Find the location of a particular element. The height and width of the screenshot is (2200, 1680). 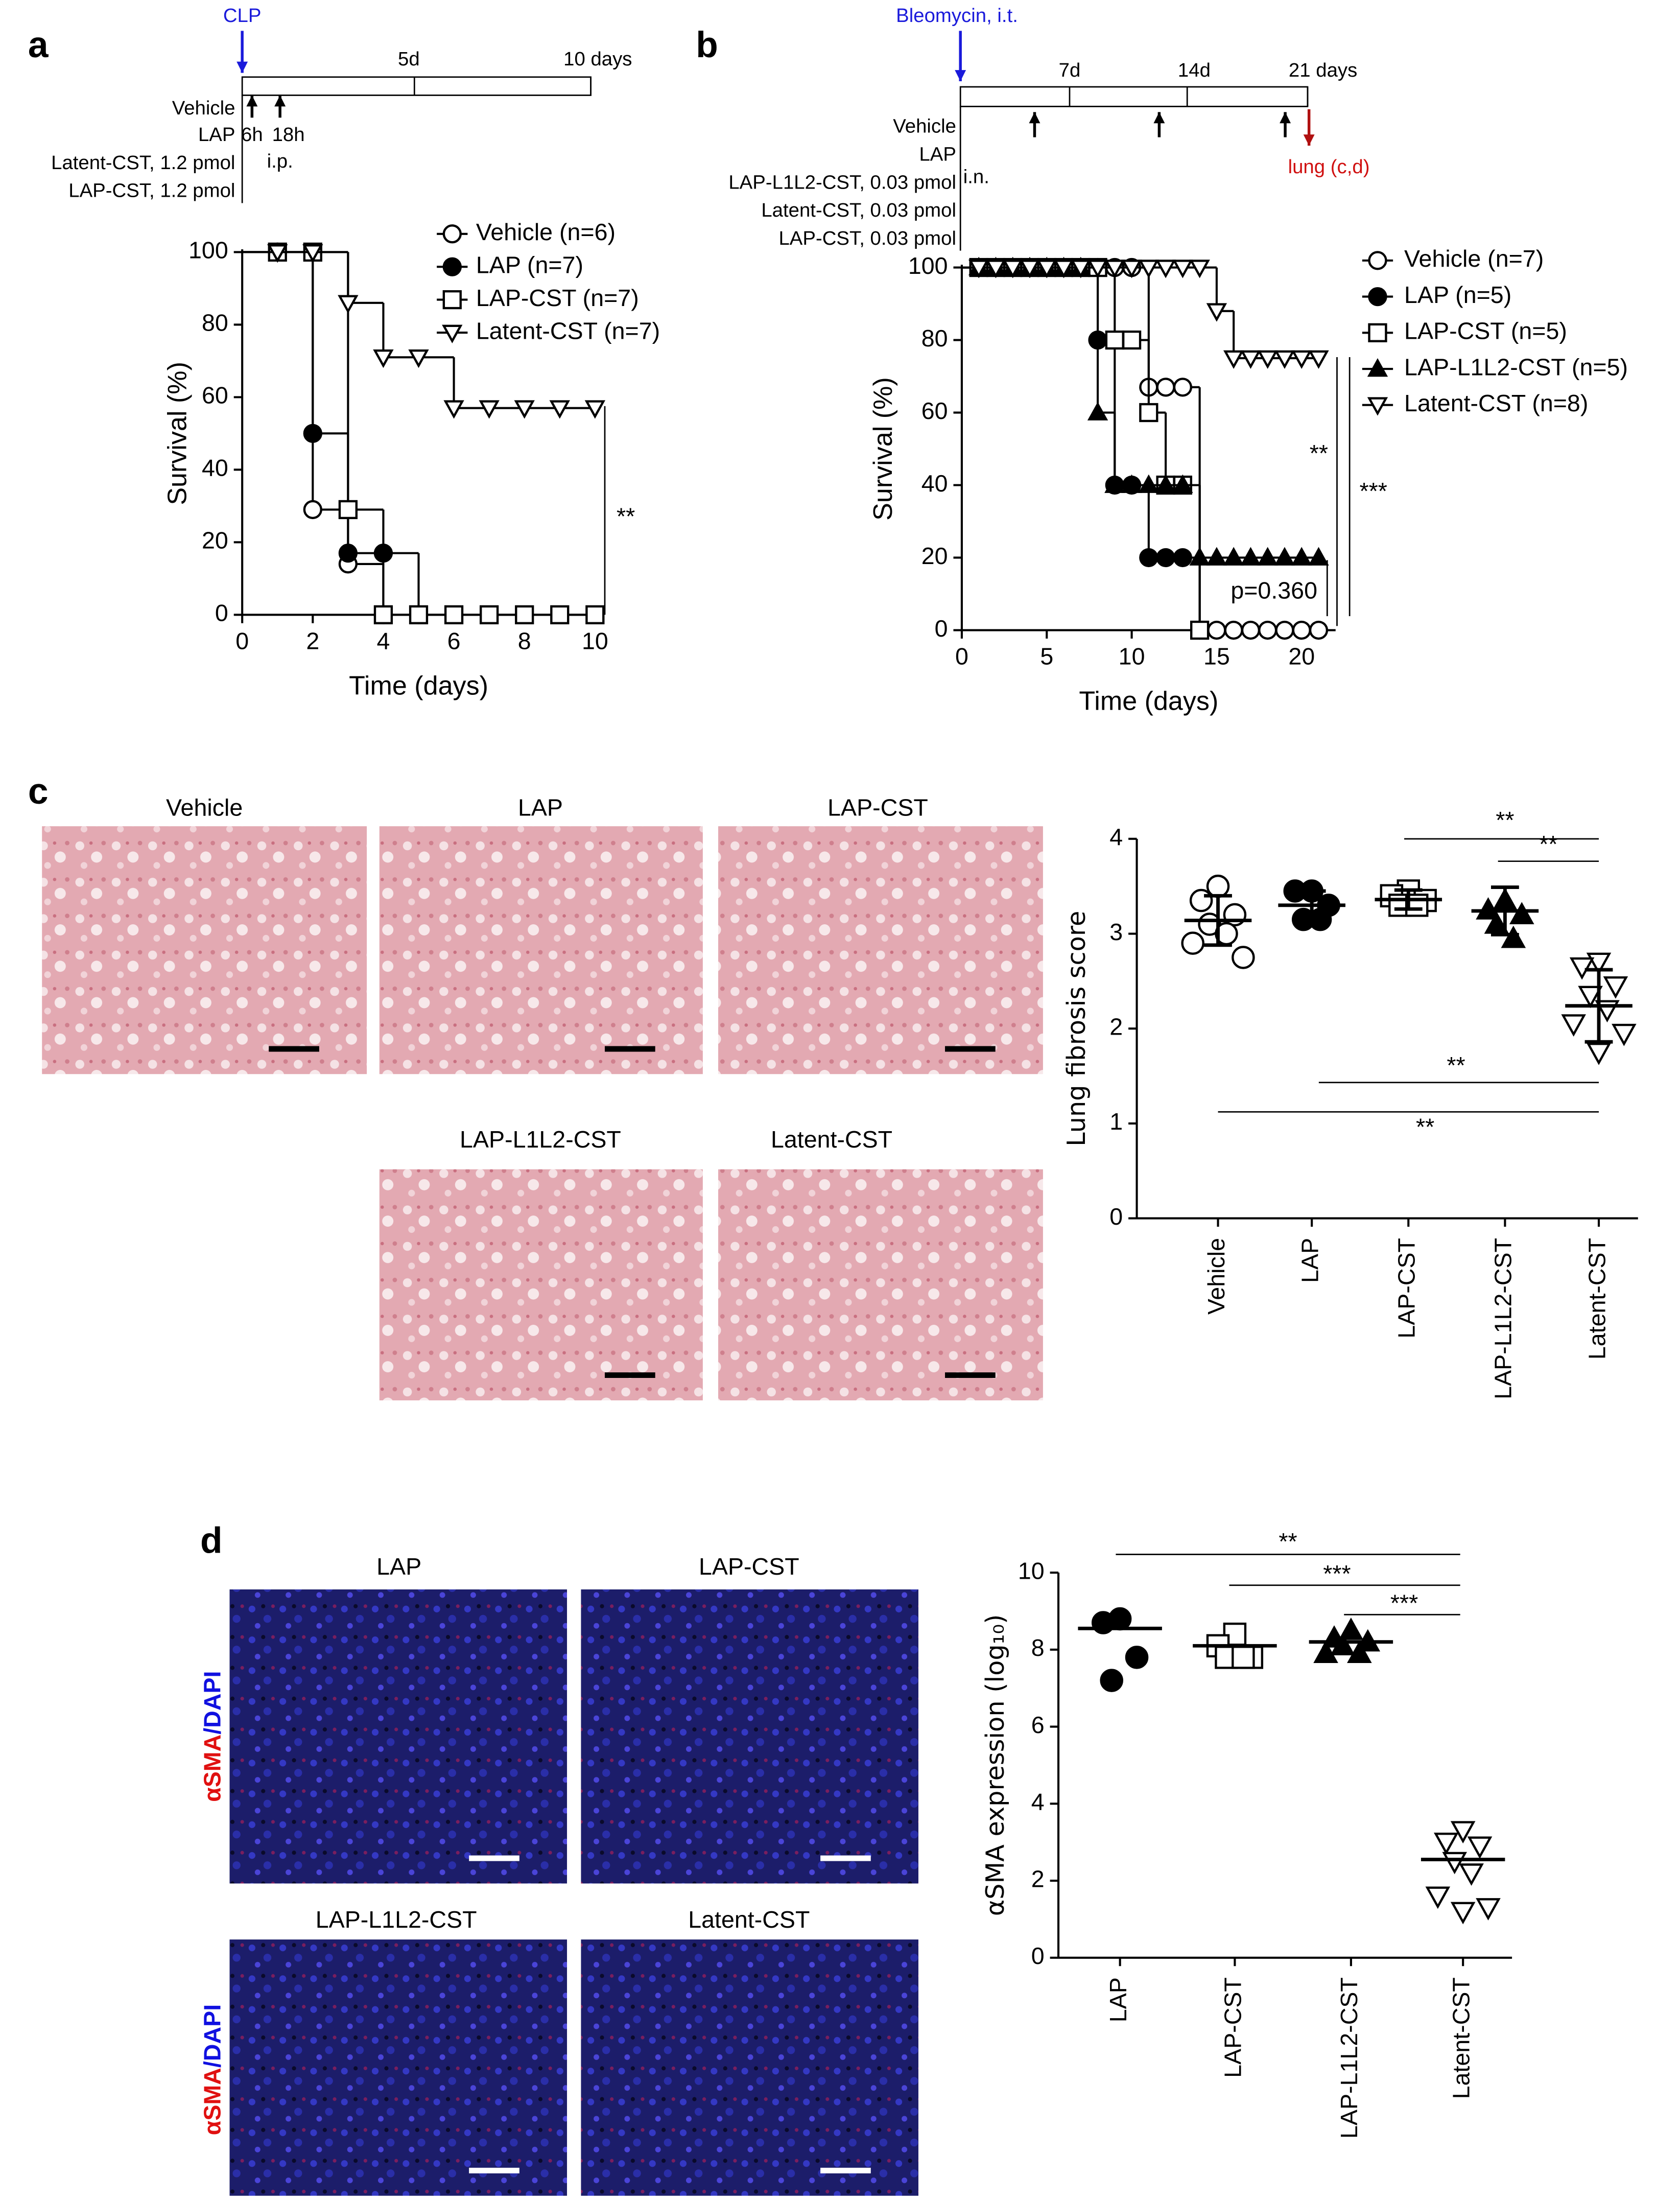

image-label: LAP-CST is located at coordinates (877, 807).